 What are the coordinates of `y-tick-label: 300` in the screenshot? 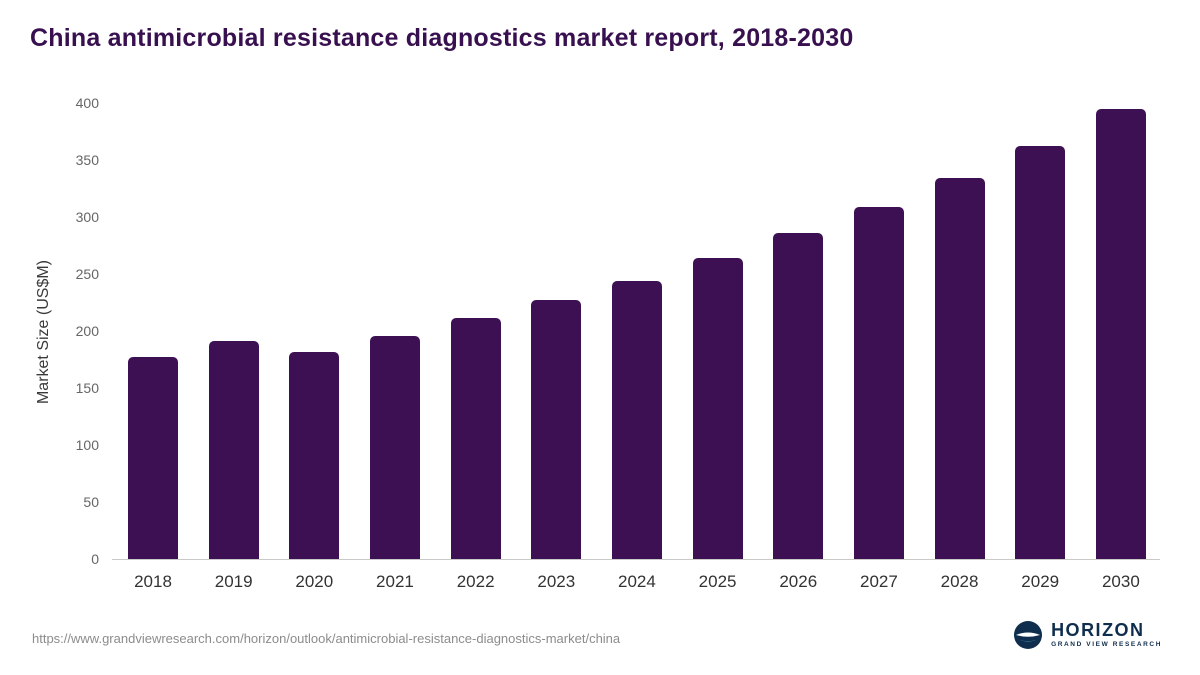 It's located at (87, 217).